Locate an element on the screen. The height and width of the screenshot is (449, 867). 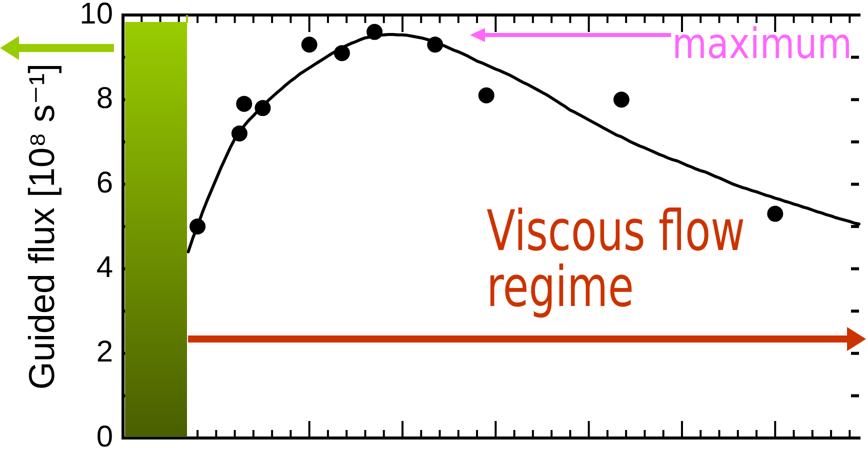
y-tick-label: 10 is located at coordinates (97, 15).